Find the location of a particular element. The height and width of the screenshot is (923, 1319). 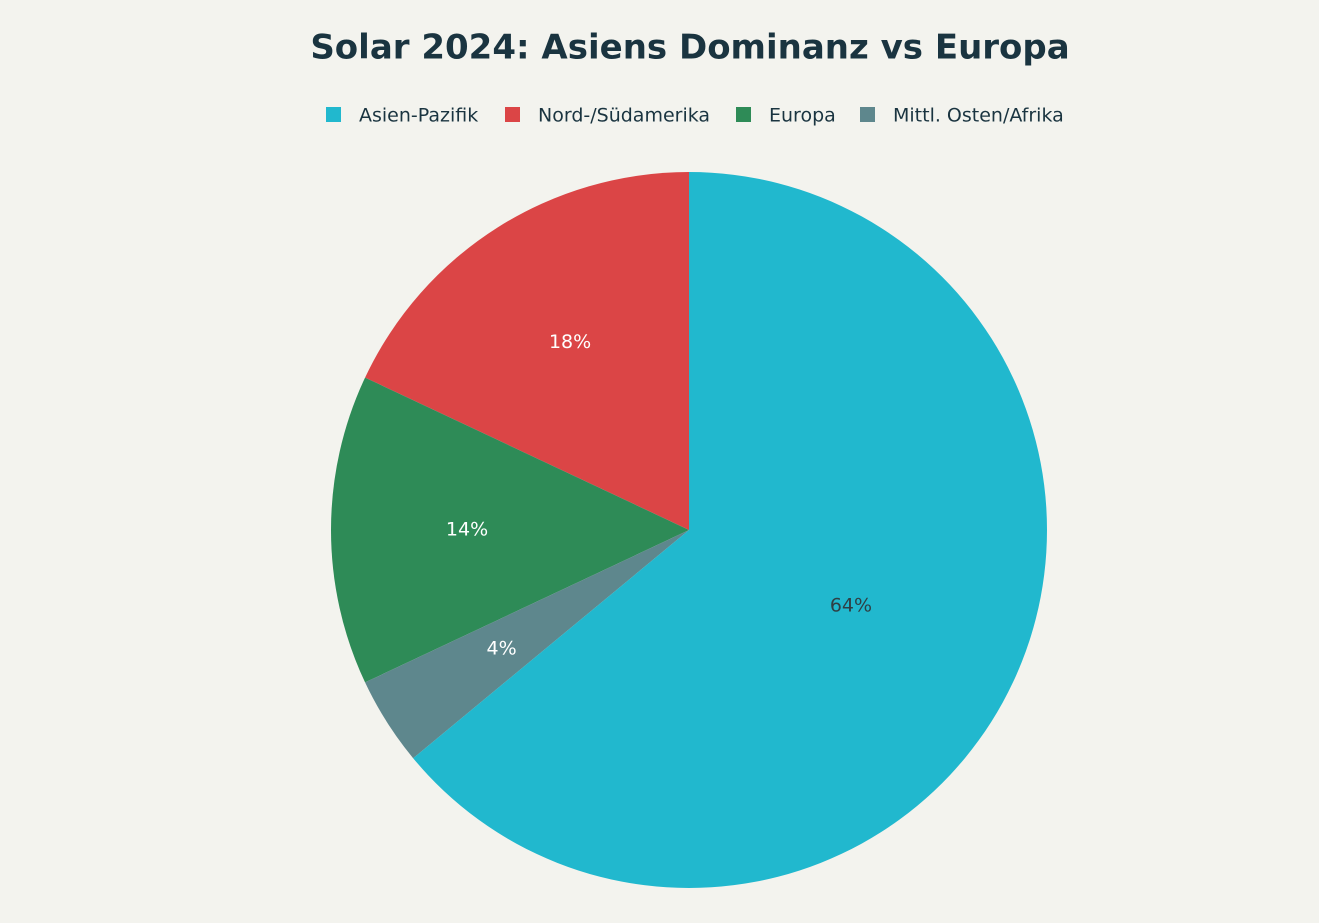

legend-label: Asien-Pazifik is located at coordinates (418, 116).